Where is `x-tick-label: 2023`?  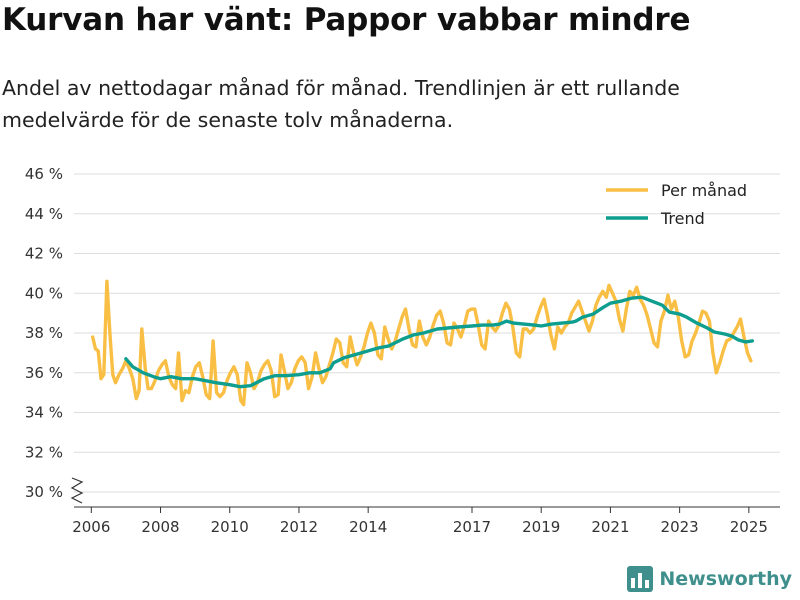
x-tick-label: 2023 is located at coordinates (680, 527).